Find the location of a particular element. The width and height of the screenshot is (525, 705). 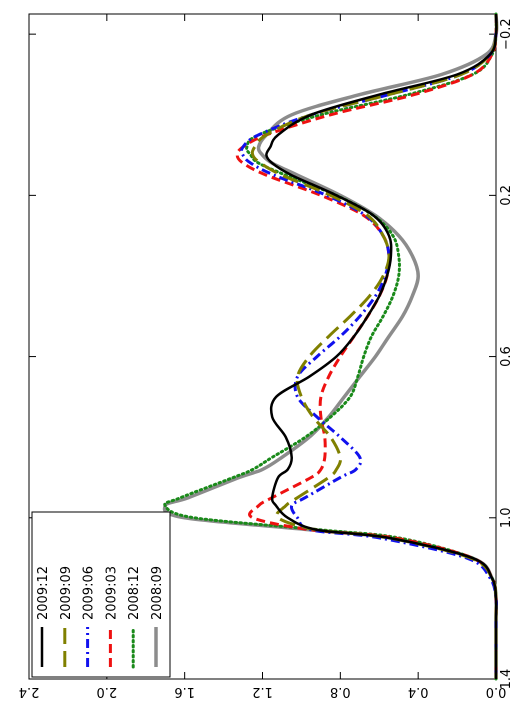

x-tick-label: 0.2 is located at coordinates (506, 195).